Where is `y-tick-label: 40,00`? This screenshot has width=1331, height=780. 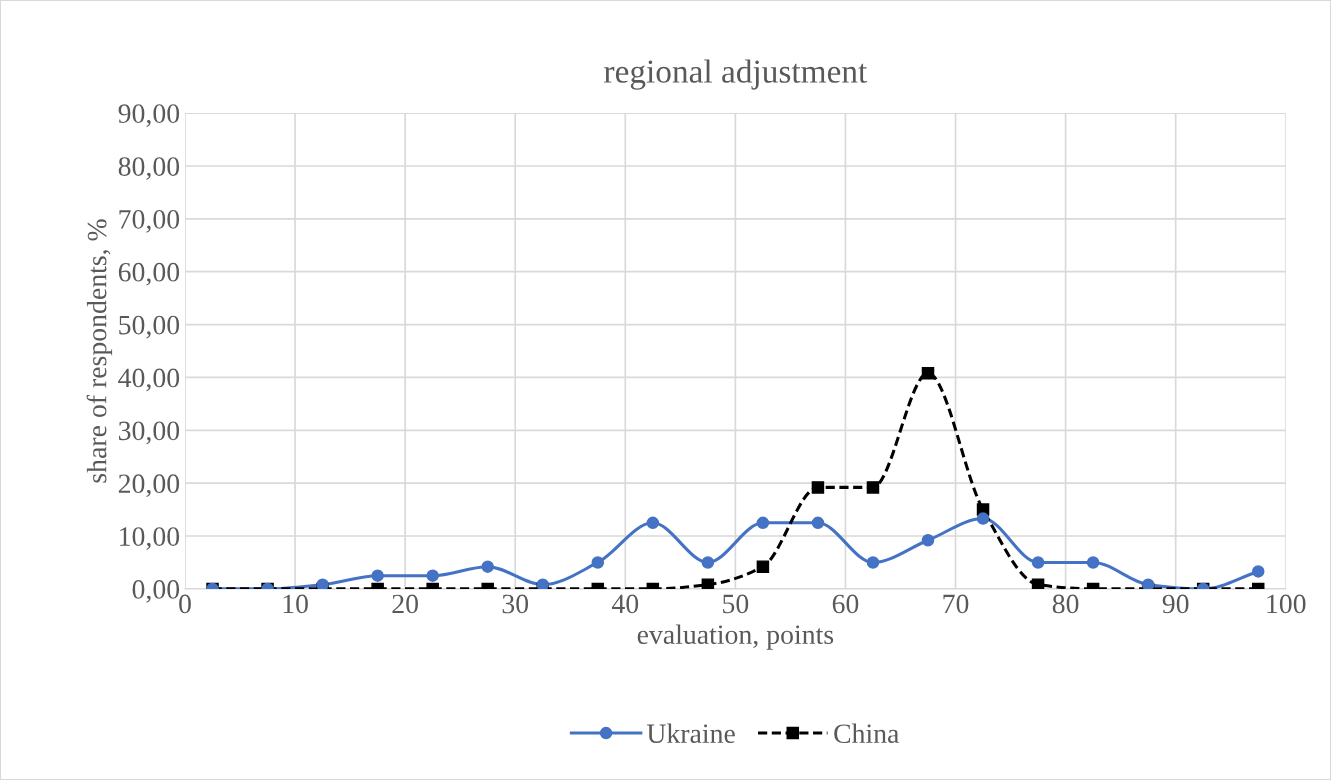 y-tick-label: 40,00 is located at coordinates (149, 380).